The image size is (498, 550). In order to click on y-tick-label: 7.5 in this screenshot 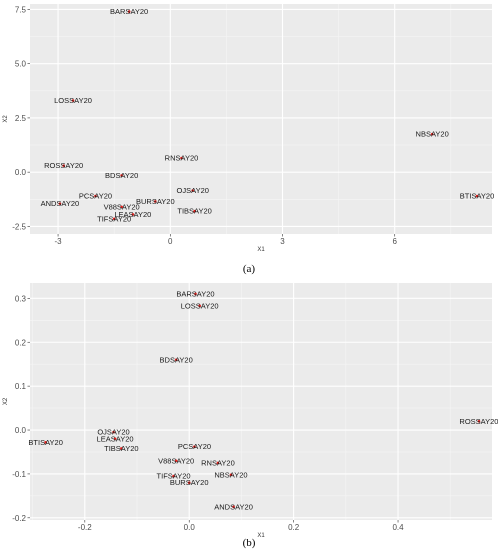, I will do `click(21, 9)`.